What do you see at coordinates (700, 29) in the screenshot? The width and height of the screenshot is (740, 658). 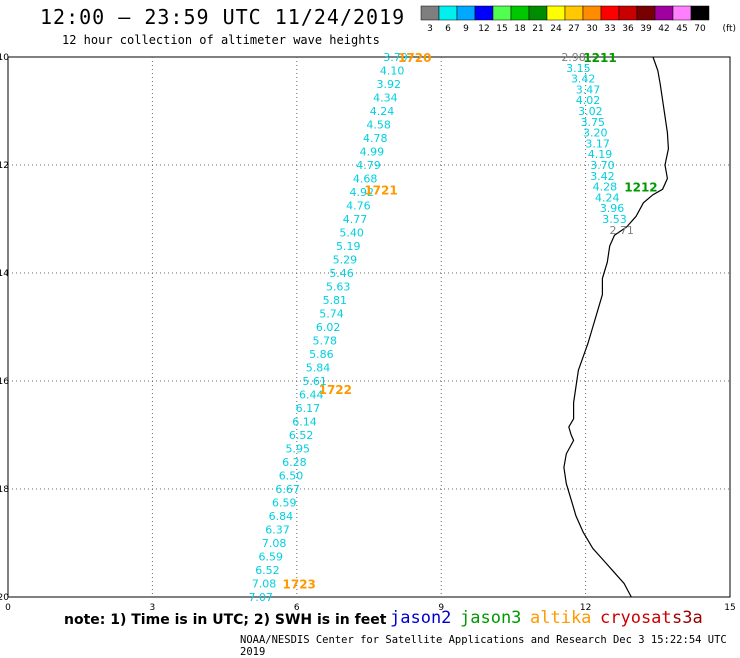 I see `colorbar-label: 70` at bounding box center [700, 29].